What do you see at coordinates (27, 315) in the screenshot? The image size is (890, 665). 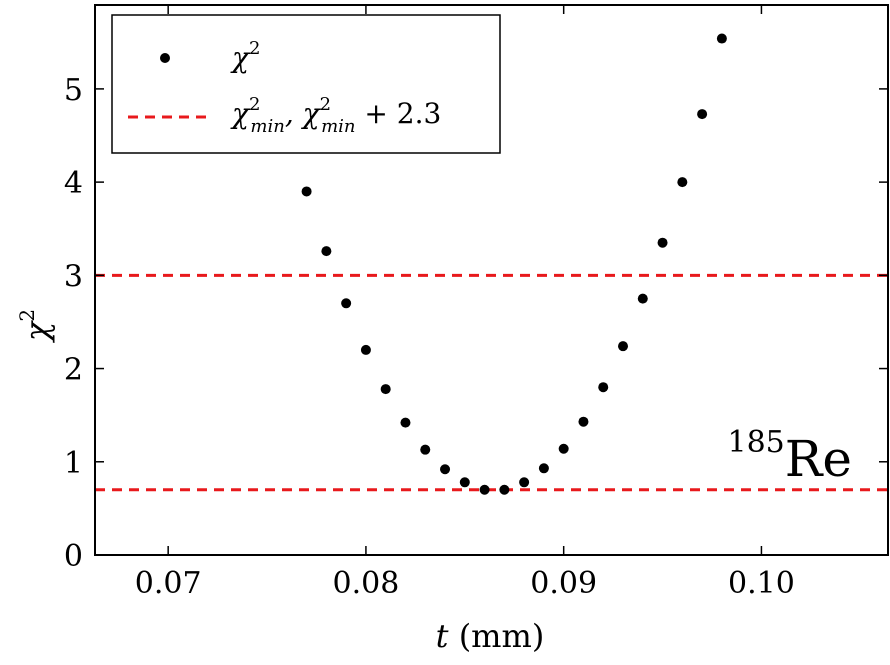 I see `y-axis-label-sup: 2` at bounding box center [27, 315].